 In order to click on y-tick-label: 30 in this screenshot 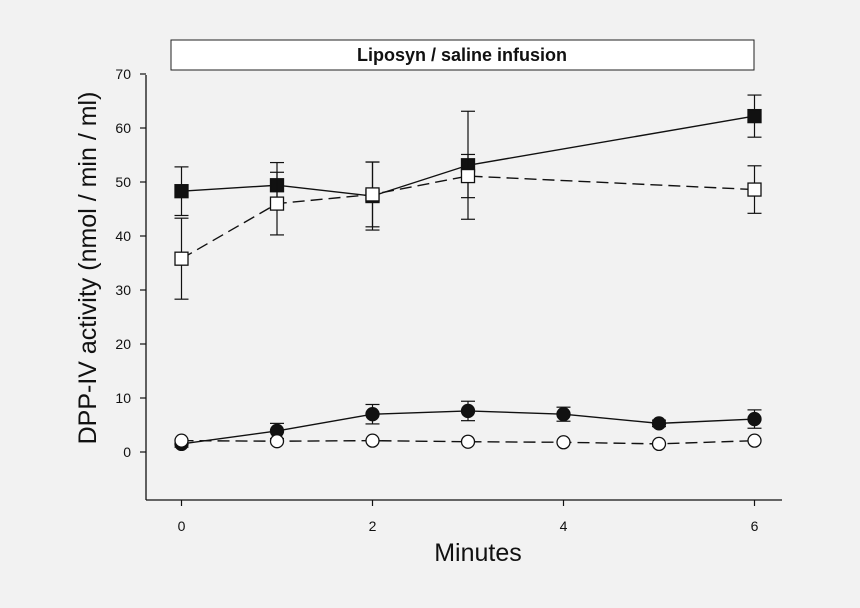, I will do `click(123, 290)`.